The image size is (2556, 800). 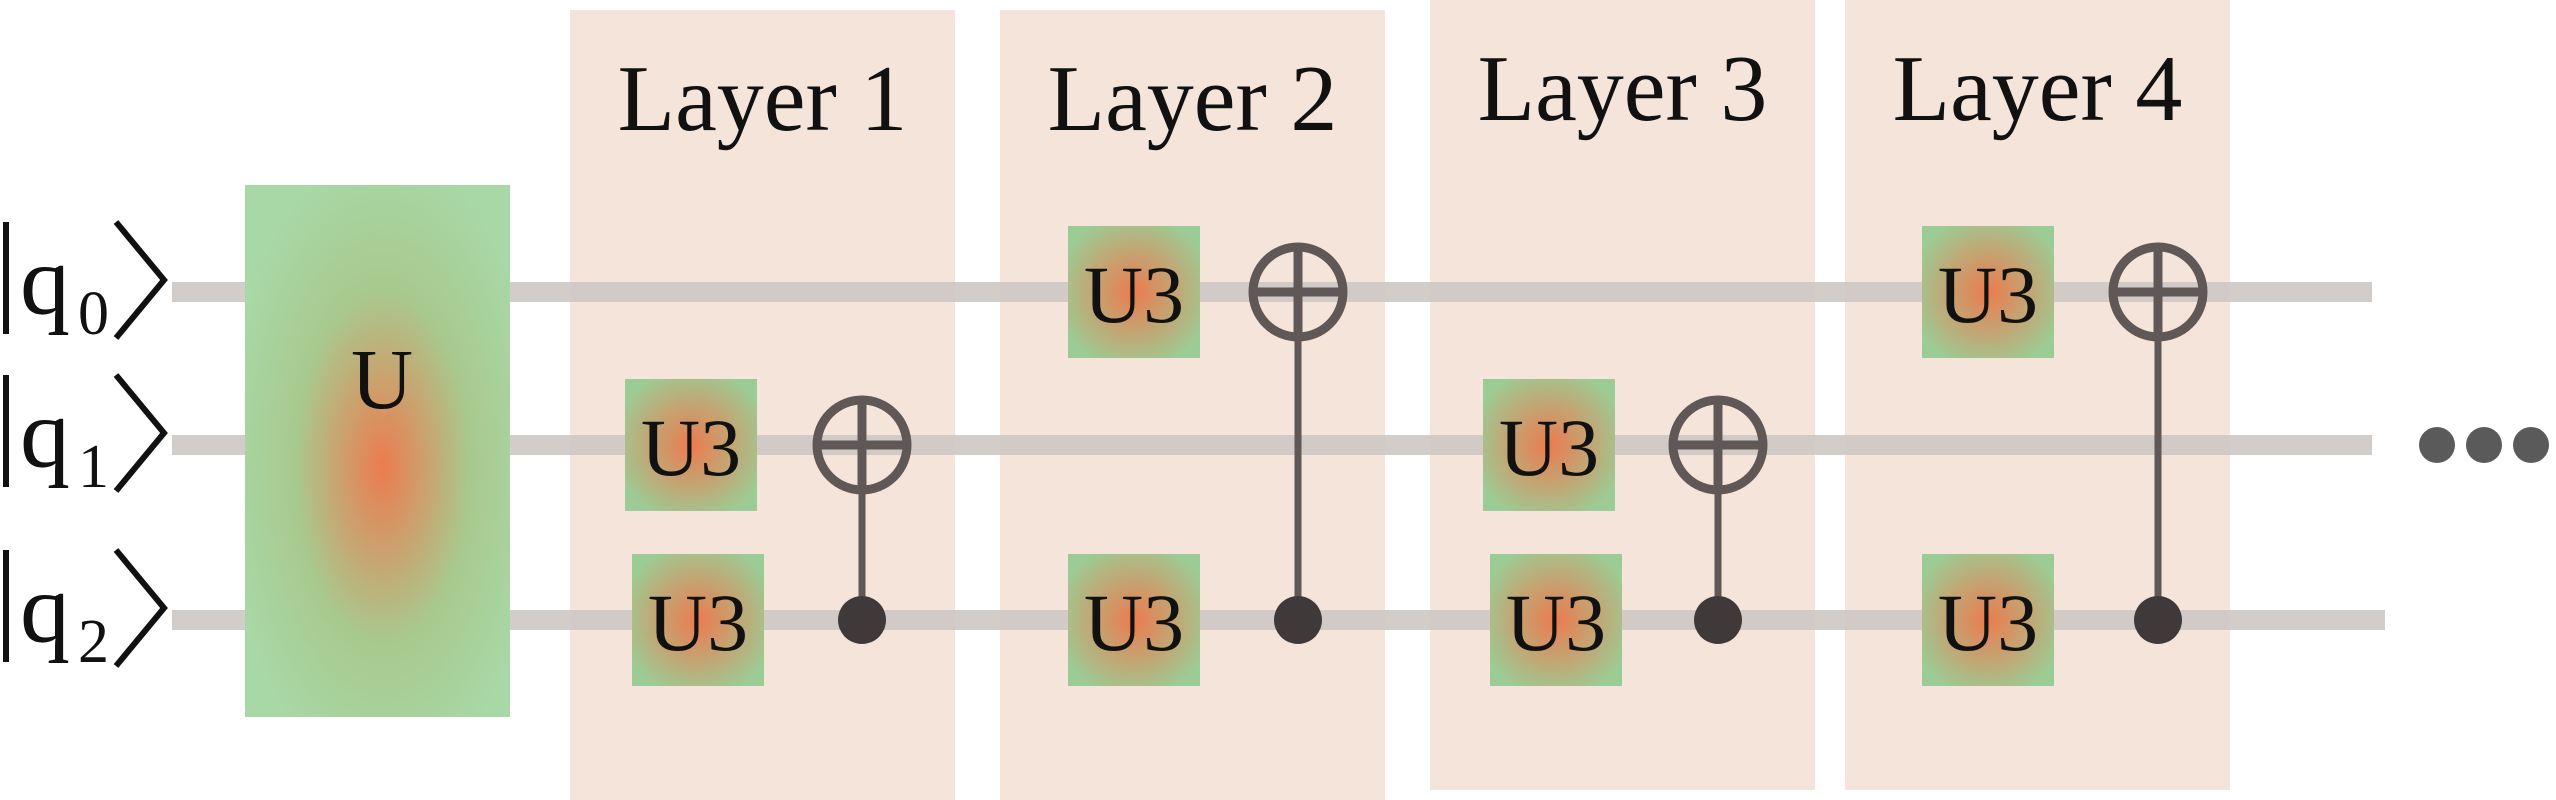 I want to click on layer-title: Layer 2, so click(x=1193, y=99).